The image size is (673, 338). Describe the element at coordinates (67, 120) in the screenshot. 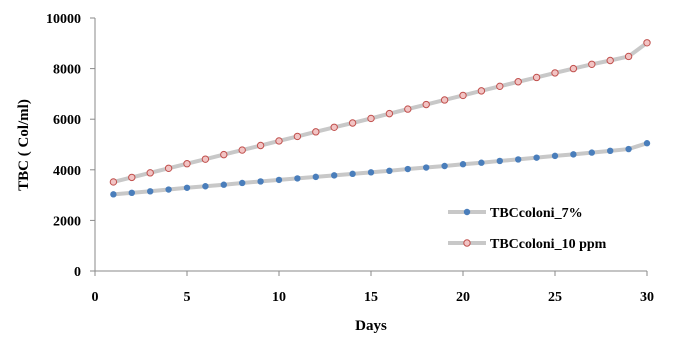

I see `y-tick-label: 6000` at that location.